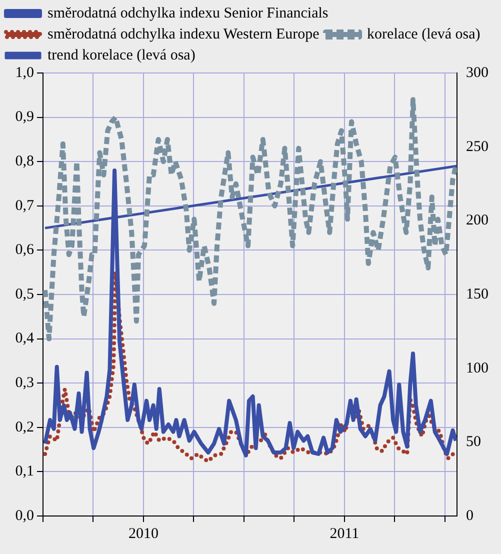 The width and height of the screenshot is (501, 554). What do you see at coordinates (473, 442) in the screenshot?
I see `y2-tick-label: 50` at bounding box center [473, 442].